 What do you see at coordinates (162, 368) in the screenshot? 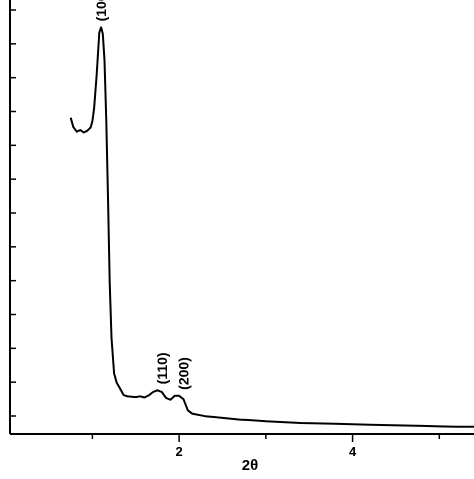
I see `peak-label: (110)` at bounding box center [162, 368].